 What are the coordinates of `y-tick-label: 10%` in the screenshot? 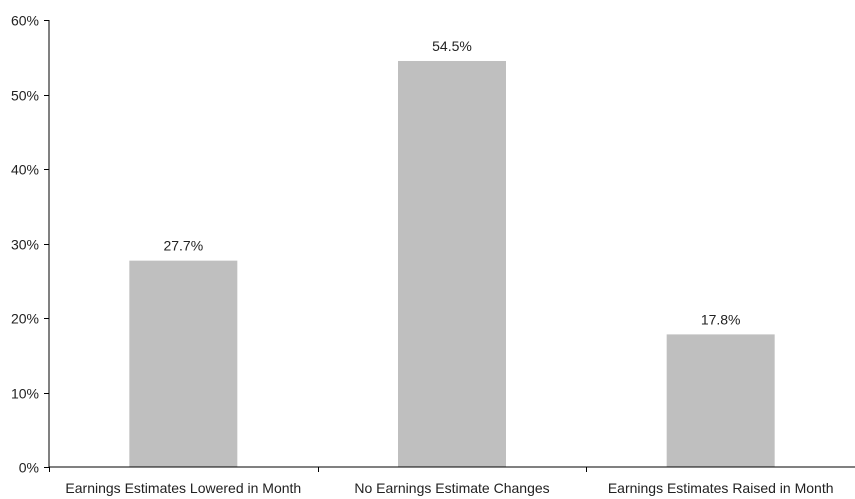 It's located at (25, 394).